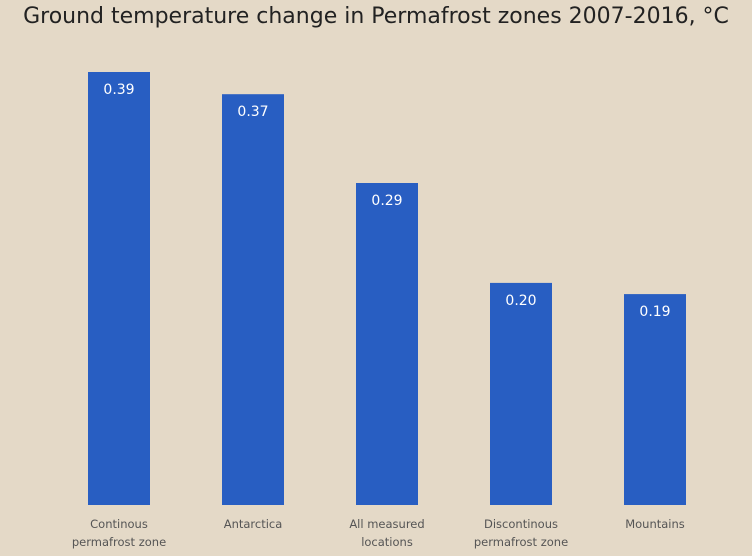 The height and width of the screenshot is (556, 752). I want to click on bar-value-label-3: 0.20, so click(520, 301).